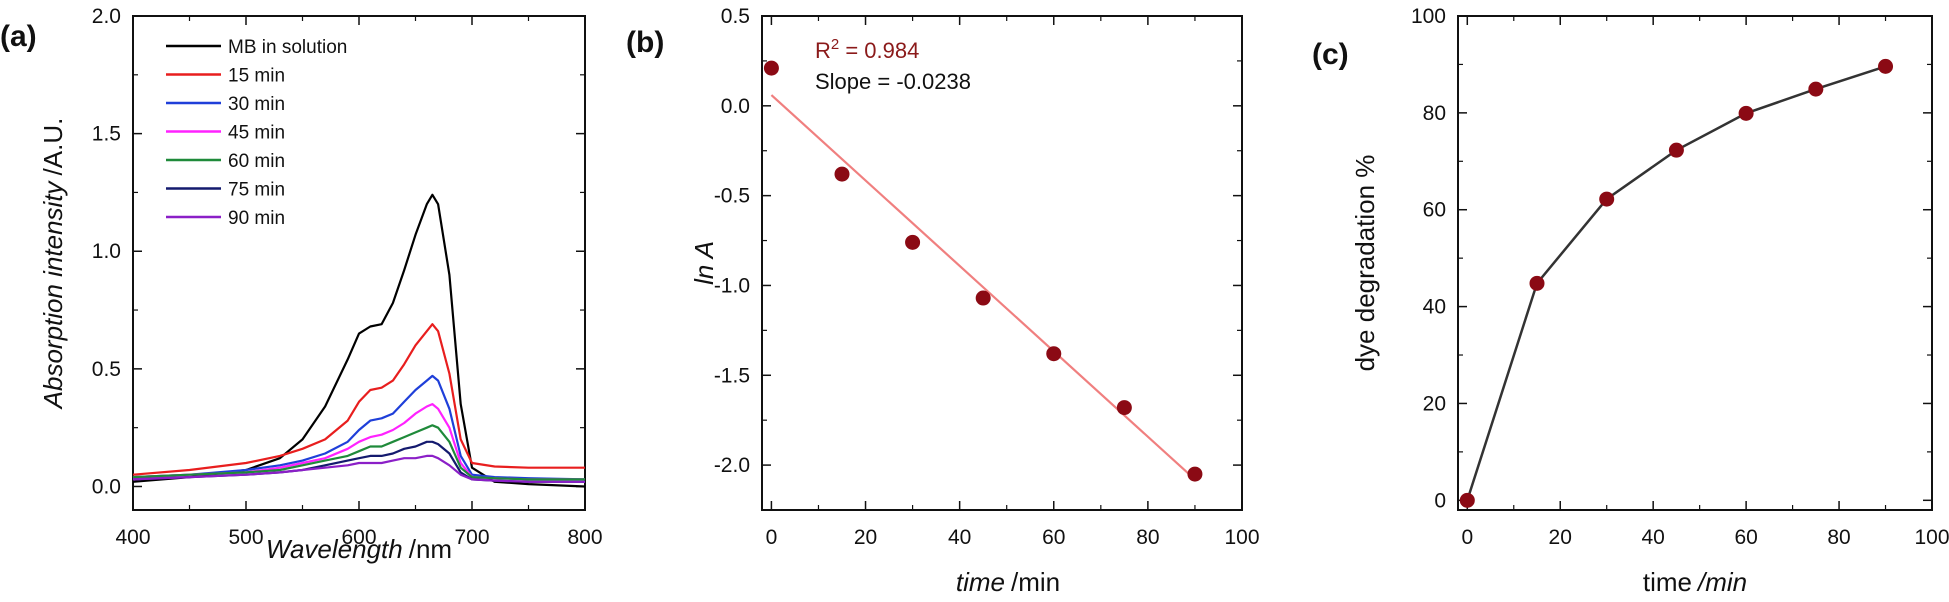  I want to click on x-tick-label-a: 400, so click(132, 537).